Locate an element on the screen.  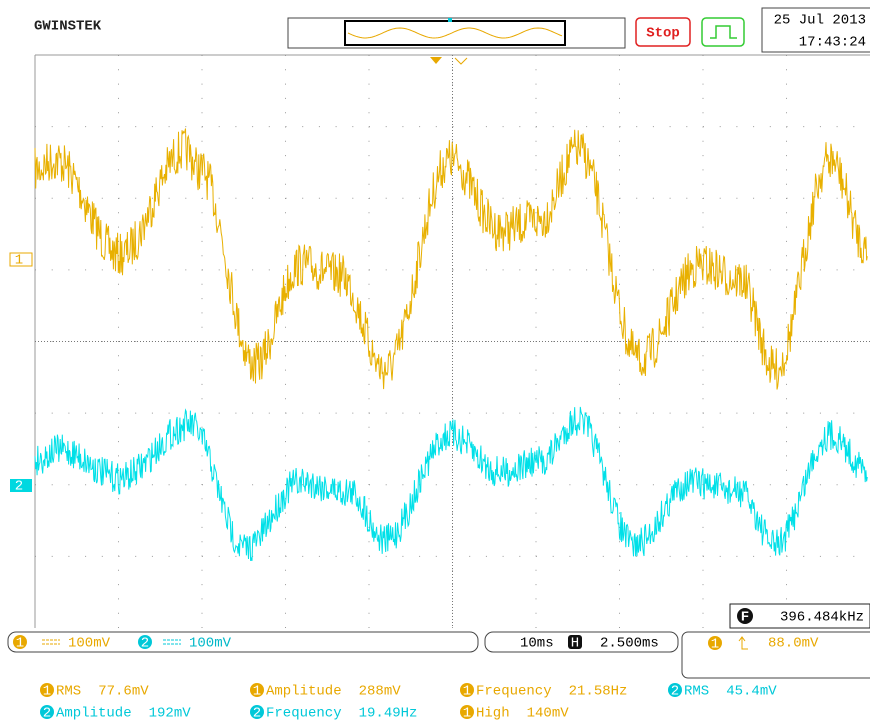
channel-1-marker-label: 1 is located at coordinates (19, 261).